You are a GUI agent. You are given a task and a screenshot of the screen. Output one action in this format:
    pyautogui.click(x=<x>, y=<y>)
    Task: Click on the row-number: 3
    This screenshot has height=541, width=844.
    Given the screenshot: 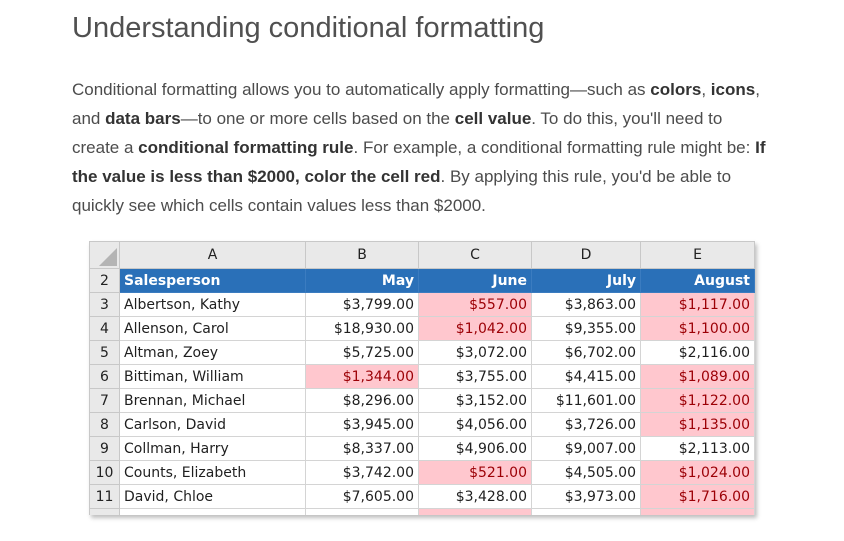 What is the action you would take?
    pyautogui.click(x=104, y=304)
    